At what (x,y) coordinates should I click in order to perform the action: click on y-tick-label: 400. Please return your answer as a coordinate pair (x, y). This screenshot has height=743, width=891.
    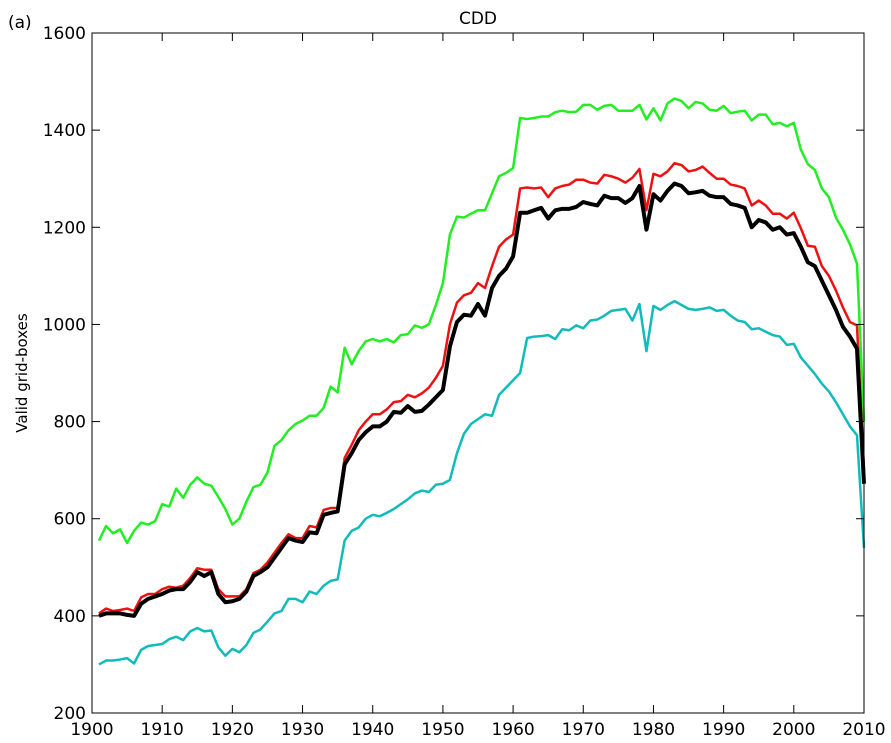
    Looking at the image, I should click on (70, 617).